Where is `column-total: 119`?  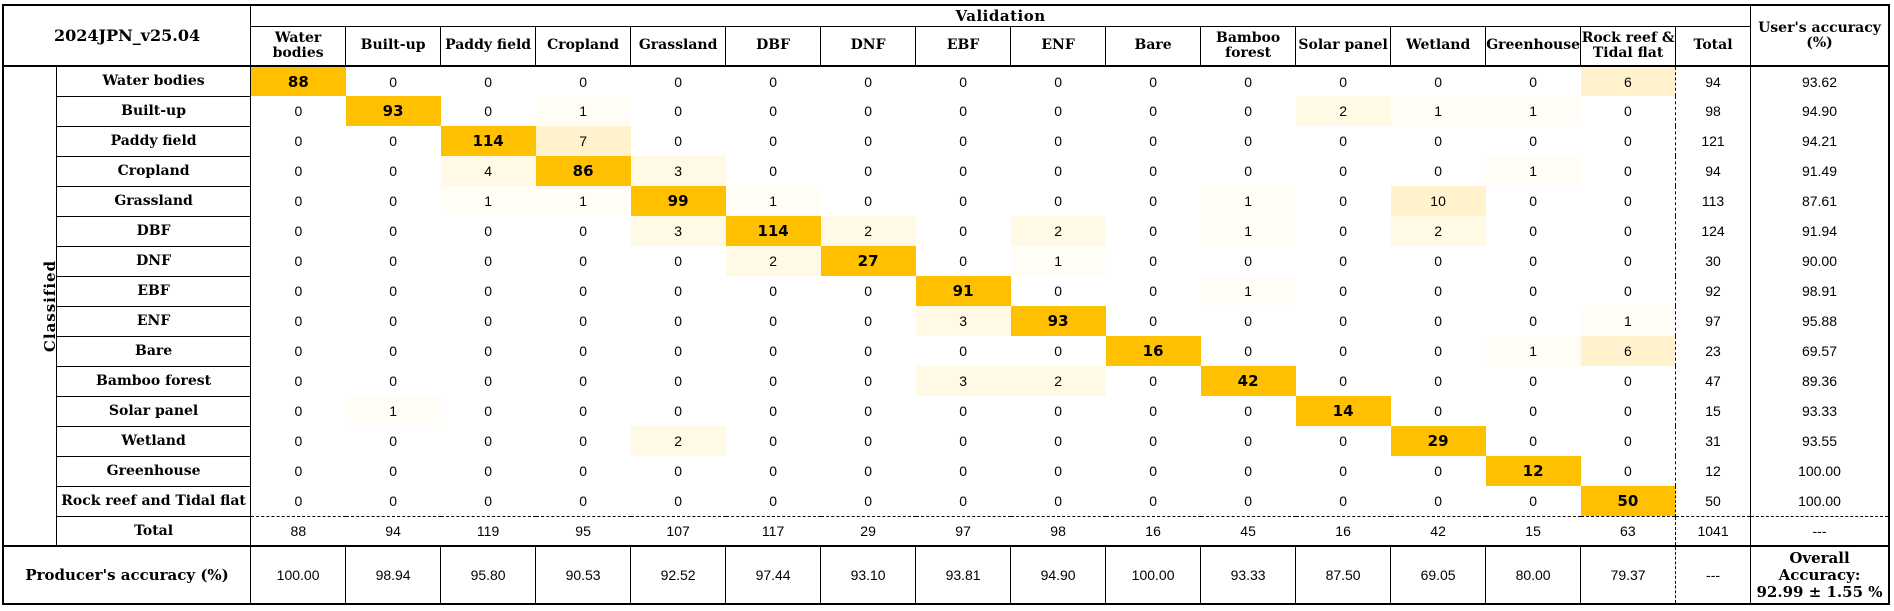
column-total: 119 is located at coordinates (488, 531).